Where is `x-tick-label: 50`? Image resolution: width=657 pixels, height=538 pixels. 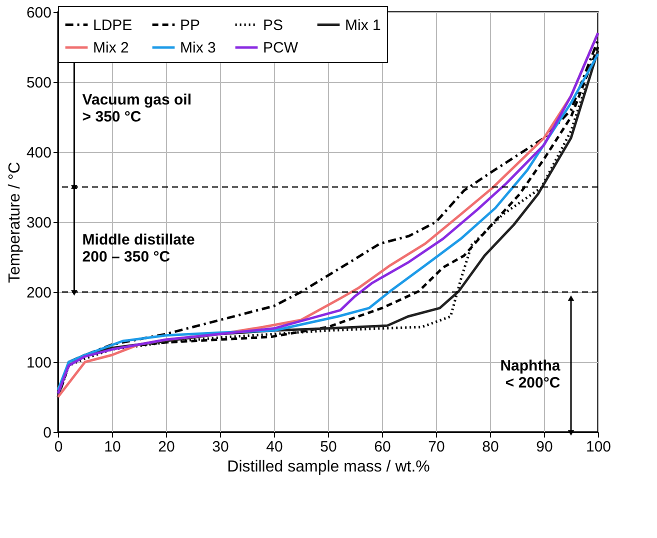
x-tick-label: 50 is located at coordinates (328, 447).